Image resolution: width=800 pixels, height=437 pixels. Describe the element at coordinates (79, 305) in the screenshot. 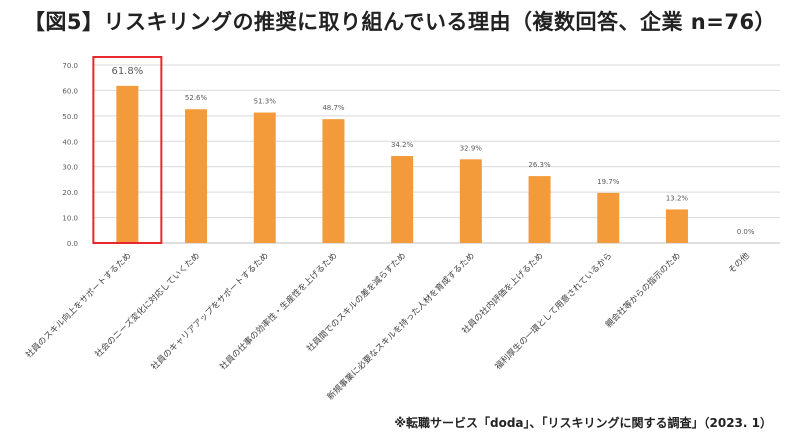

I see `x-category-label: 社員のスキル向上をサポートするため` at that location.